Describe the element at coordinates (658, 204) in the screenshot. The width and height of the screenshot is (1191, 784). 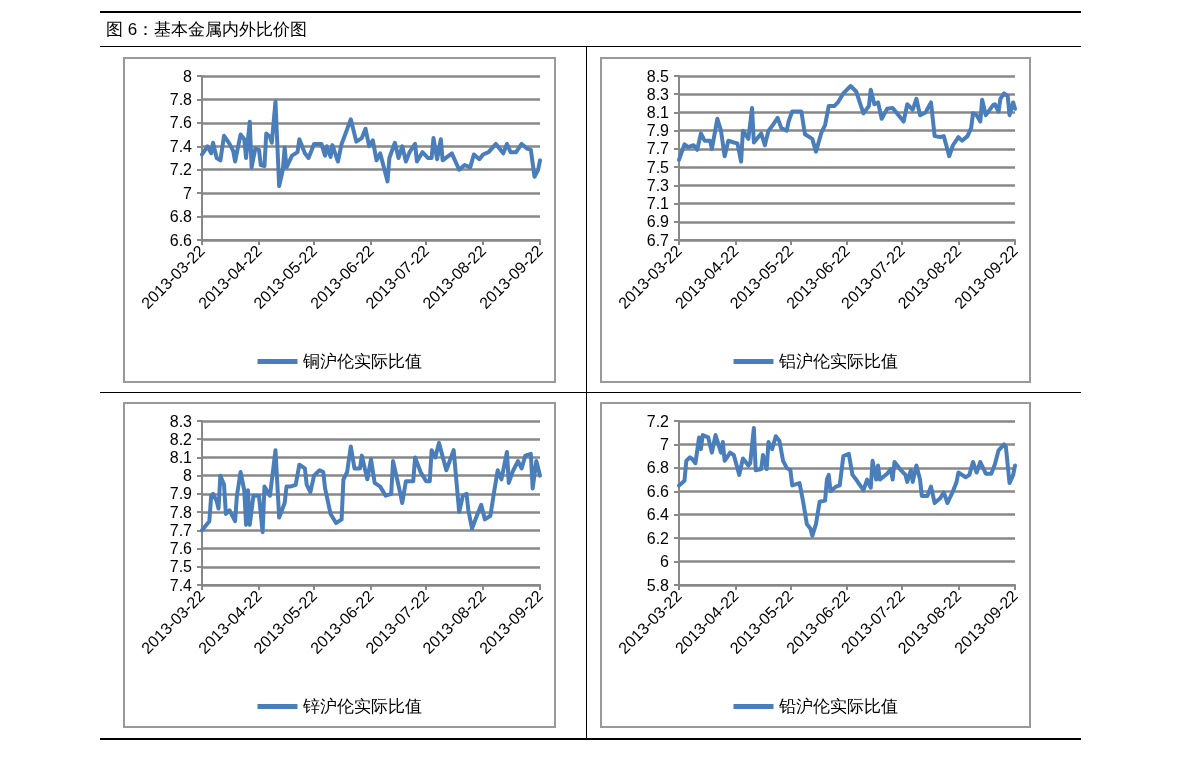
I see `y-tick-label: 7.1` at that location.